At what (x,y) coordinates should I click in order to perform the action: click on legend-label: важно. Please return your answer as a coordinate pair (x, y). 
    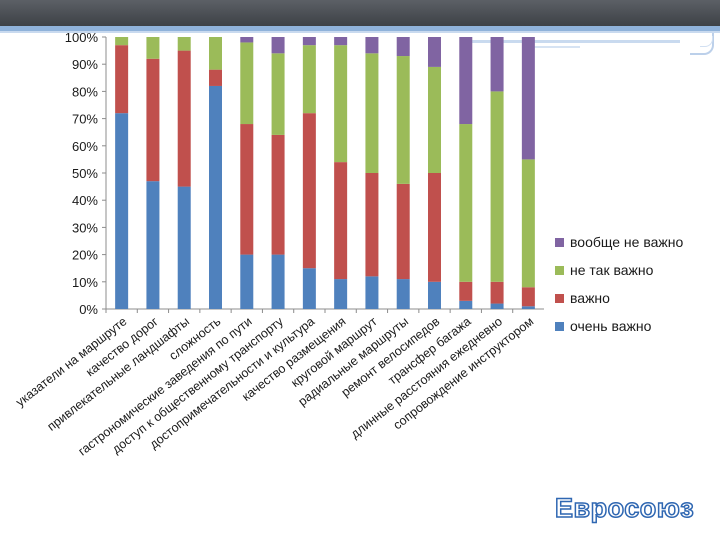
    Looking at the image, I should click on (590, 298).